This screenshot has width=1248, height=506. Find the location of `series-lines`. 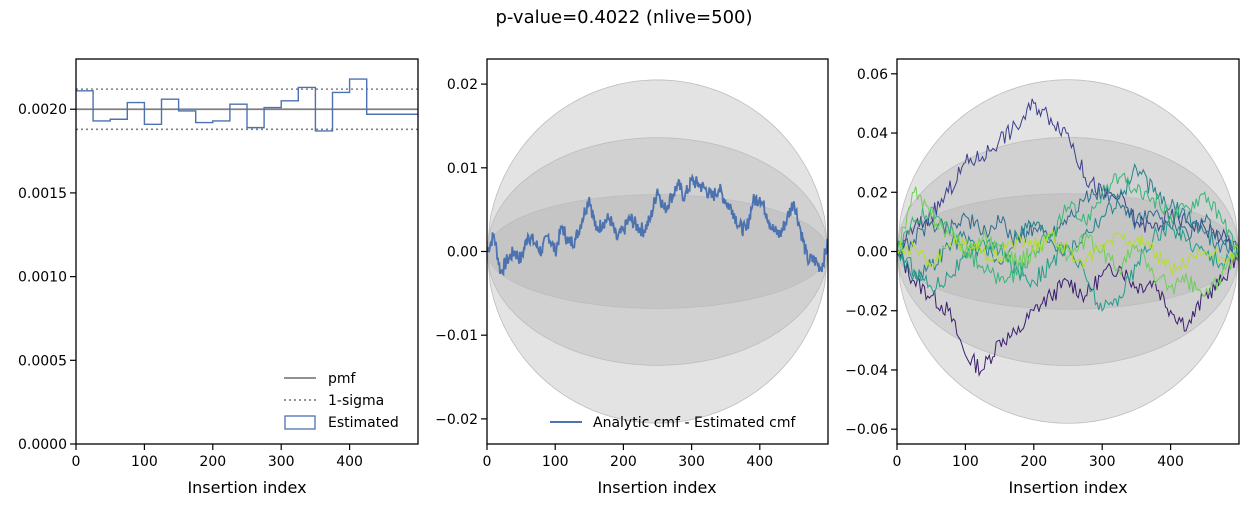

series-lines is located at coordinates (657, 225).